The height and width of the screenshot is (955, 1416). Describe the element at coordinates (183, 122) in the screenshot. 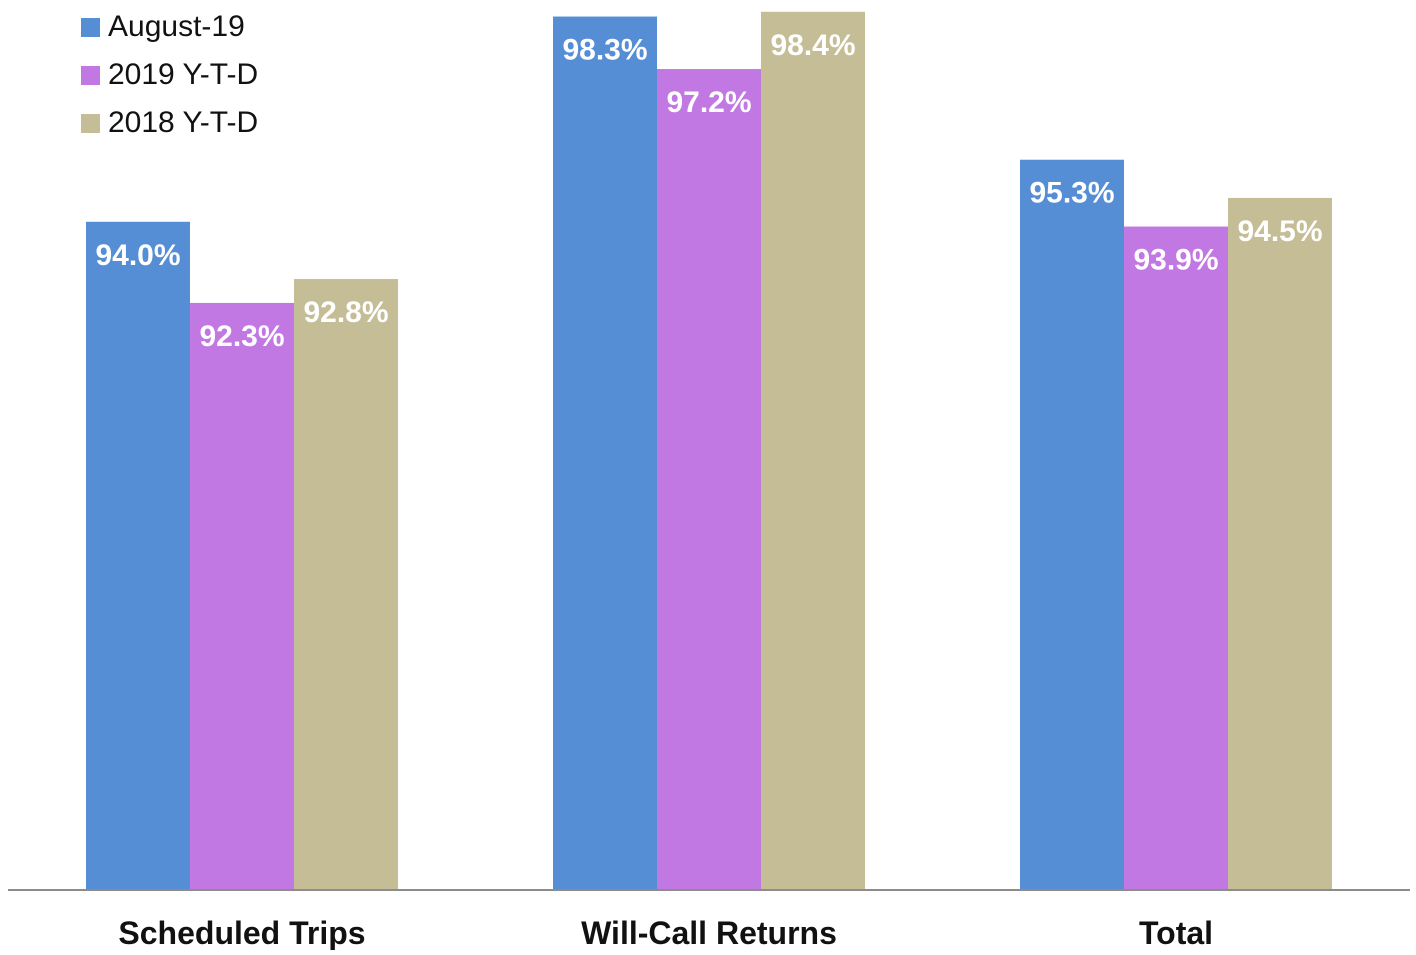

I see `legend-label-2: 2018 Y-T-D` at that location.